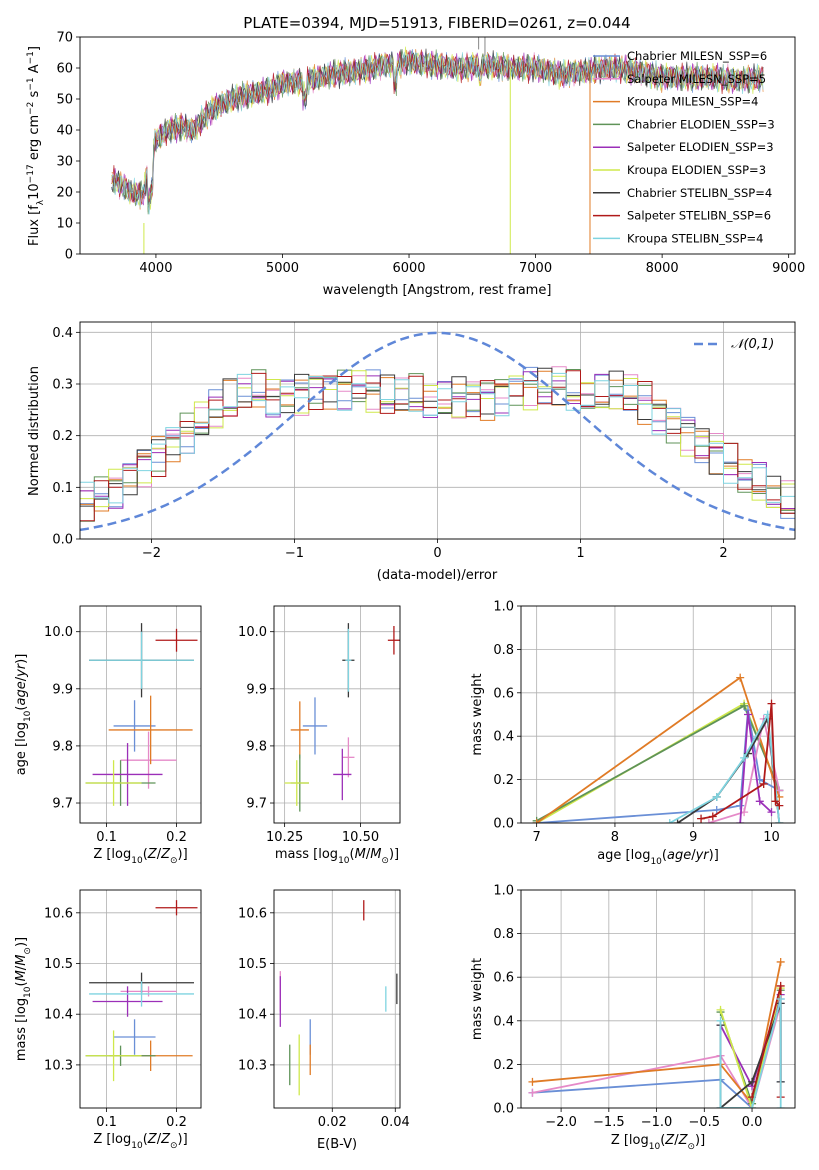  What do you see at coordinates (535, 268) in the screenshot?
I see `x-tick-label: 7000` at bounding box center [535, 268].